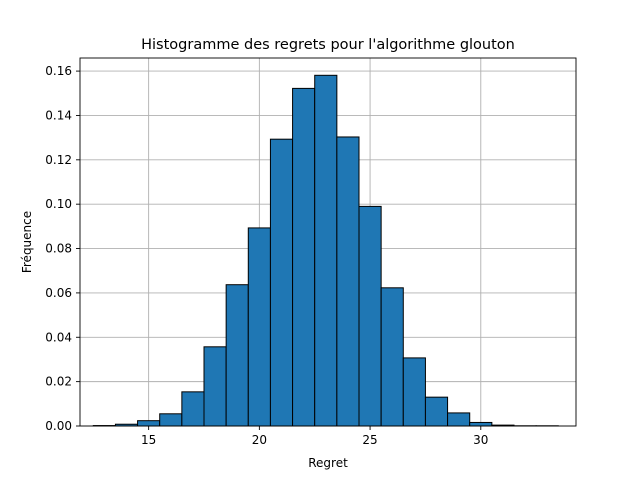  Describe the element at coordinates (480, 440) in the screenshot. I see `x-tick-label: 30` at that location.